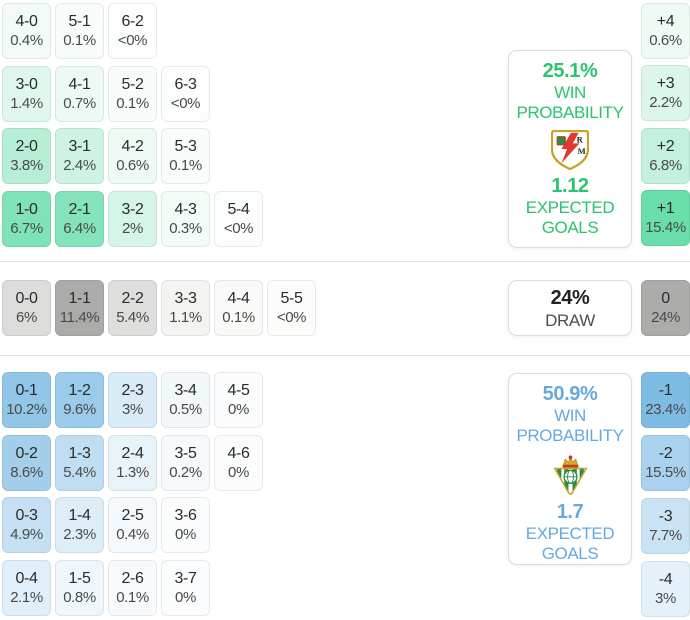 The image size is (690, 620). Describe the element at coordinates (26, 597) in the screenshot. I see `probability-value: 2.1%` at that location.